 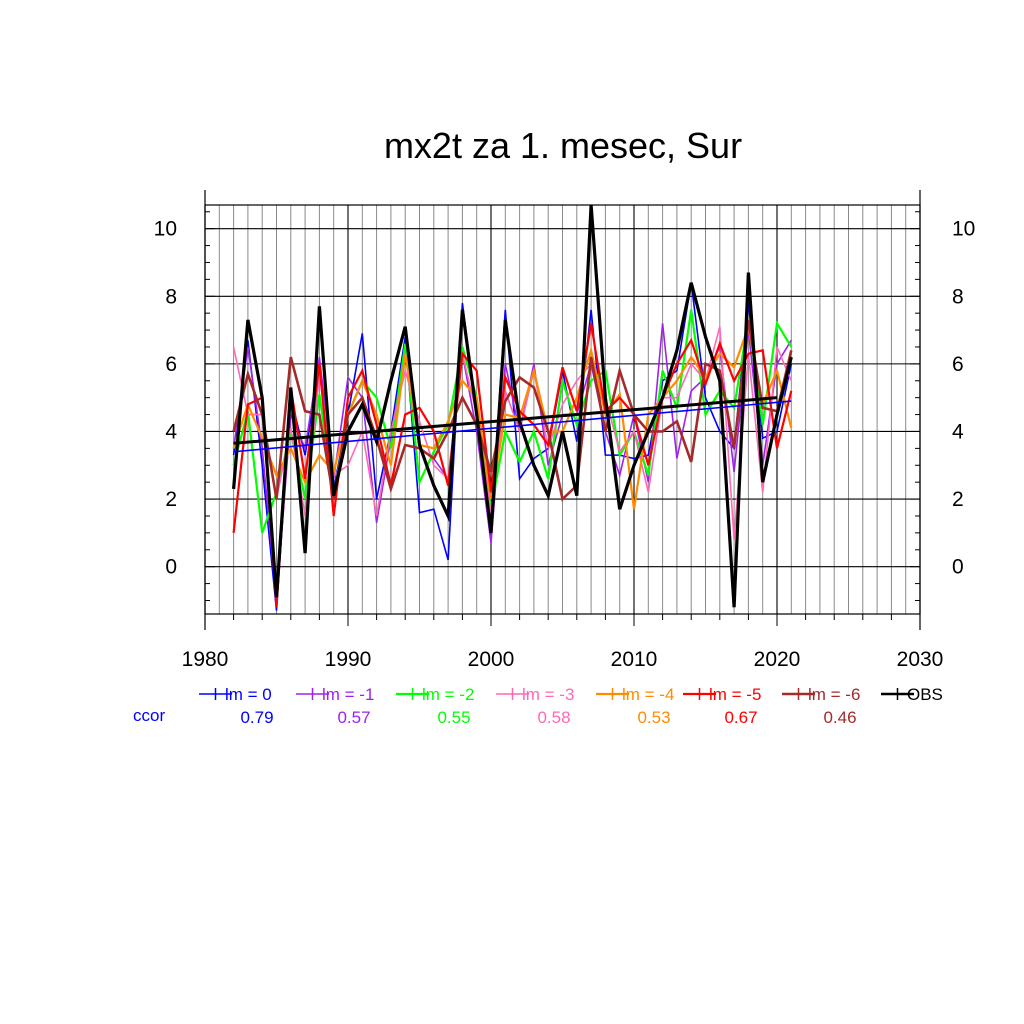 I want to click on y-tick-label-left: 8, so click(x=171, y=296).